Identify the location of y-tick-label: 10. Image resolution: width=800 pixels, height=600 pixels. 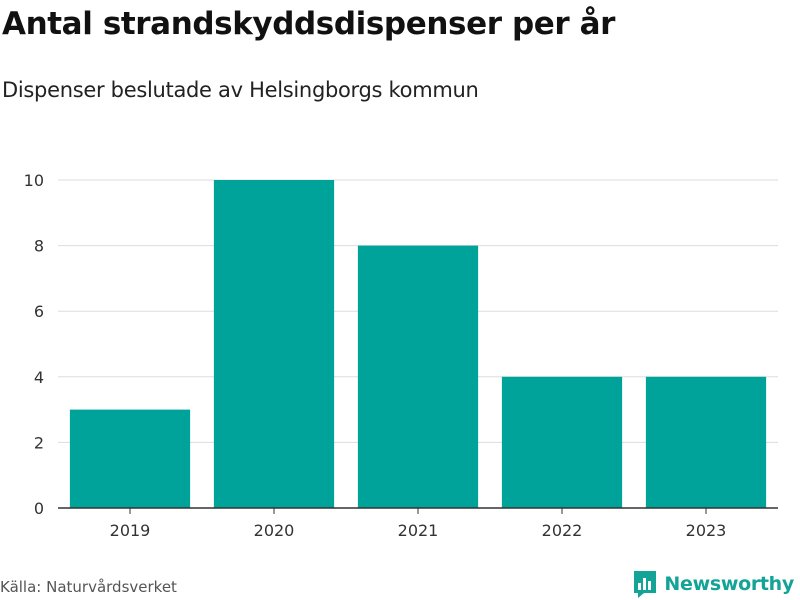
(34, 180).